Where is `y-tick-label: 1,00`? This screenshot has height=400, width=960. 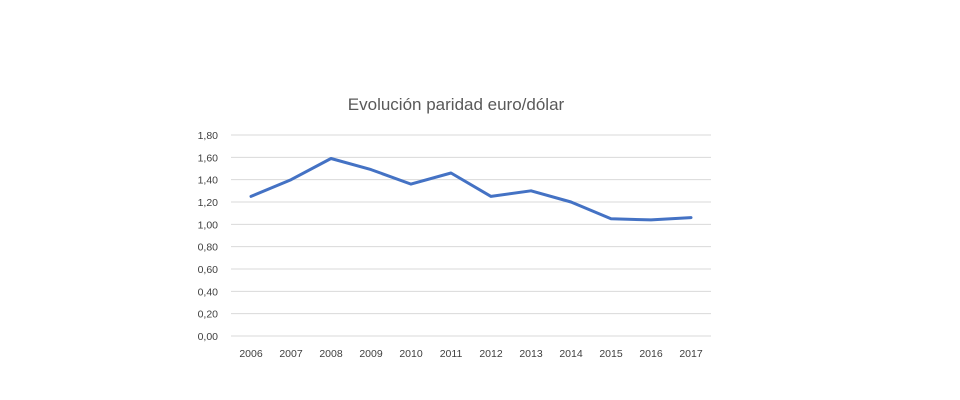 y-tick-label: 1,00 is located at coordinates (208, 225).